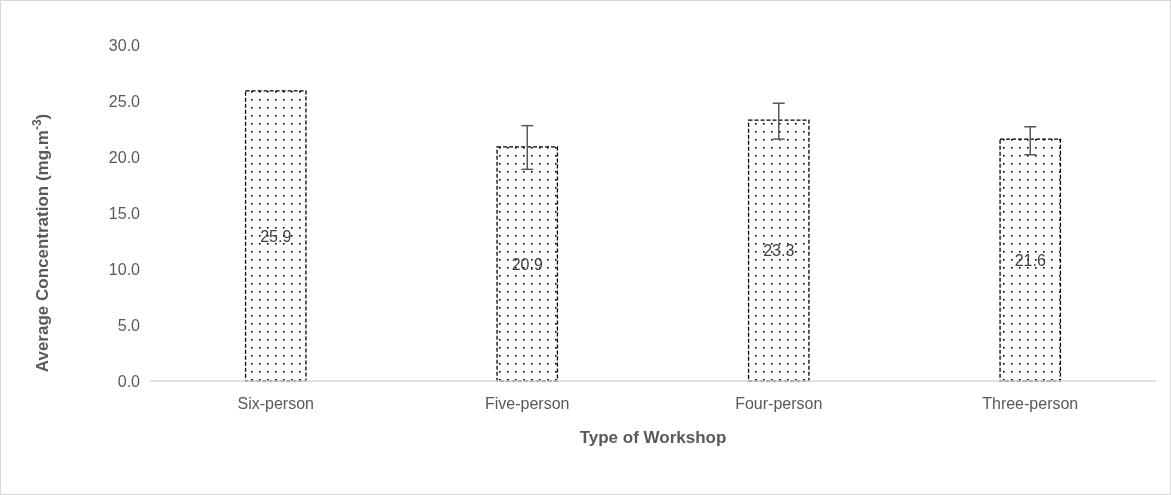  I want to click on y-tick-label: 10.0, so click(124, 269).